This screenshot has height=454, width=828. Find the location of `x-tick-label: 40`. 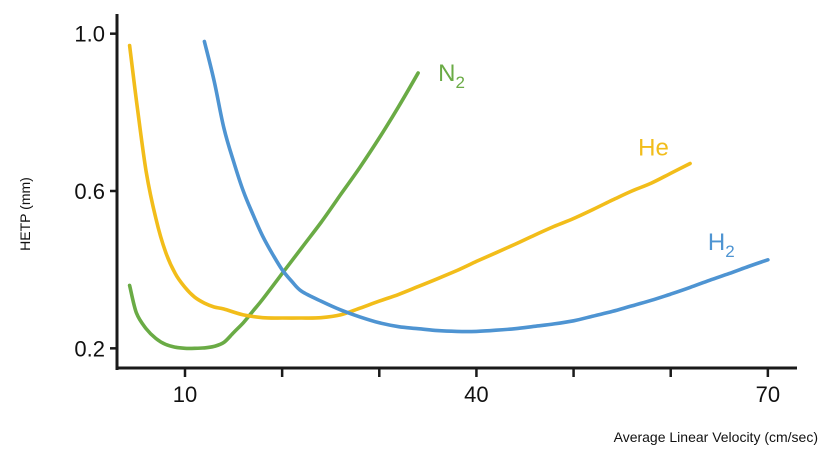

x-tick-label: 40 is located at coordinates (476, 394).